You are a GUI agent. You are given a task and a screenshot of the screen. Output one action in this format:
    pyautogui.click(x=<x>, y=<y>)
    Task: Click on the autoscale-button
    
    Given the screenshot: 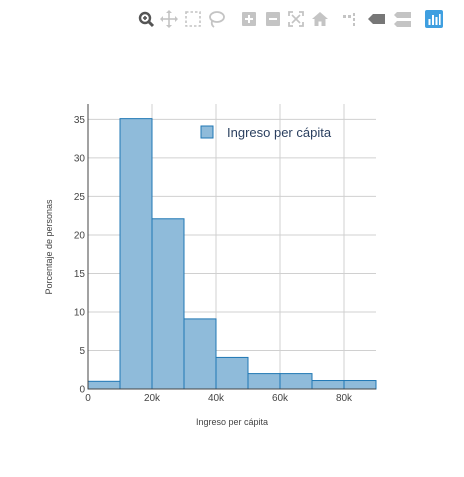 What is the action you would take?
    pyautogui.click(x=296, y=19)
    